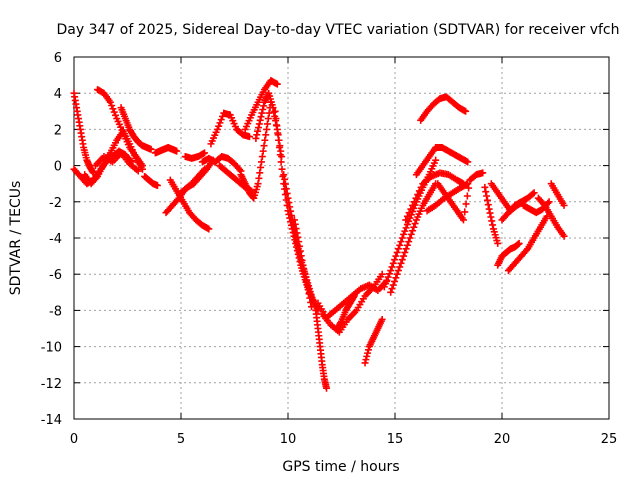  Describe the element at coordinates (288, 439) in the screenshot. I see `x-tick-label: 10` at that location.